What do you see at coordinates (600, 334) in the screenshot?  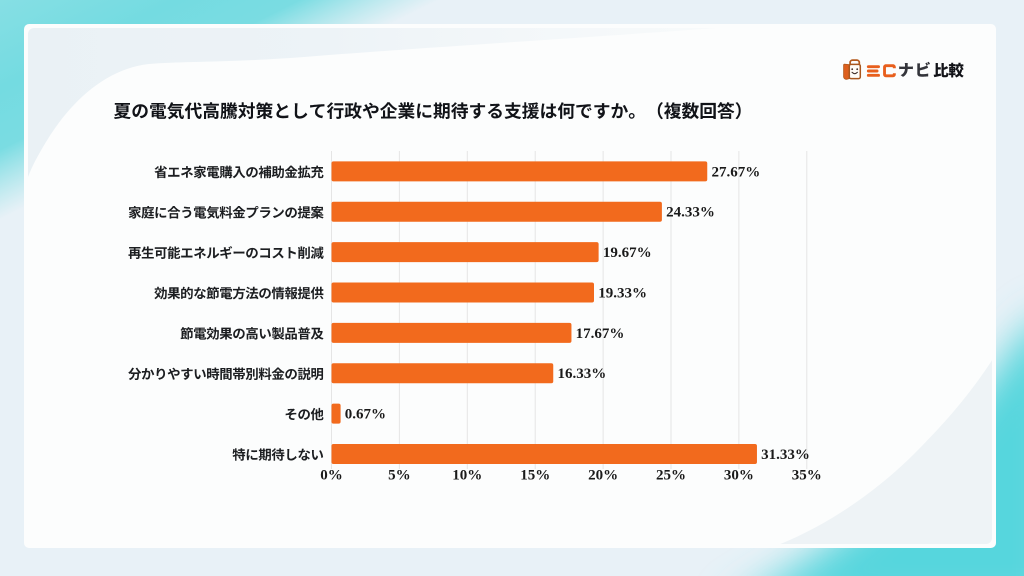 I see `svg-text: 17.67%` at bounding box center [600, 334].